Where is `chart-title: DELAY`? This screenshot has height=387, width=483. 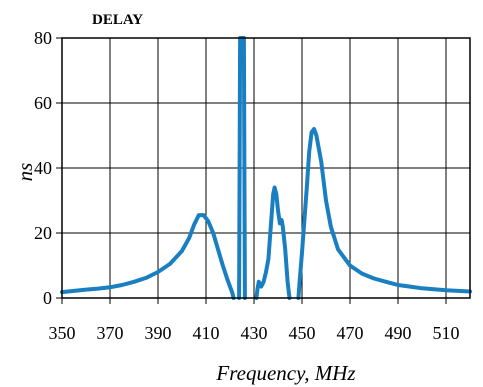 chart-title: DELAY is located at coordinates (117, 20).